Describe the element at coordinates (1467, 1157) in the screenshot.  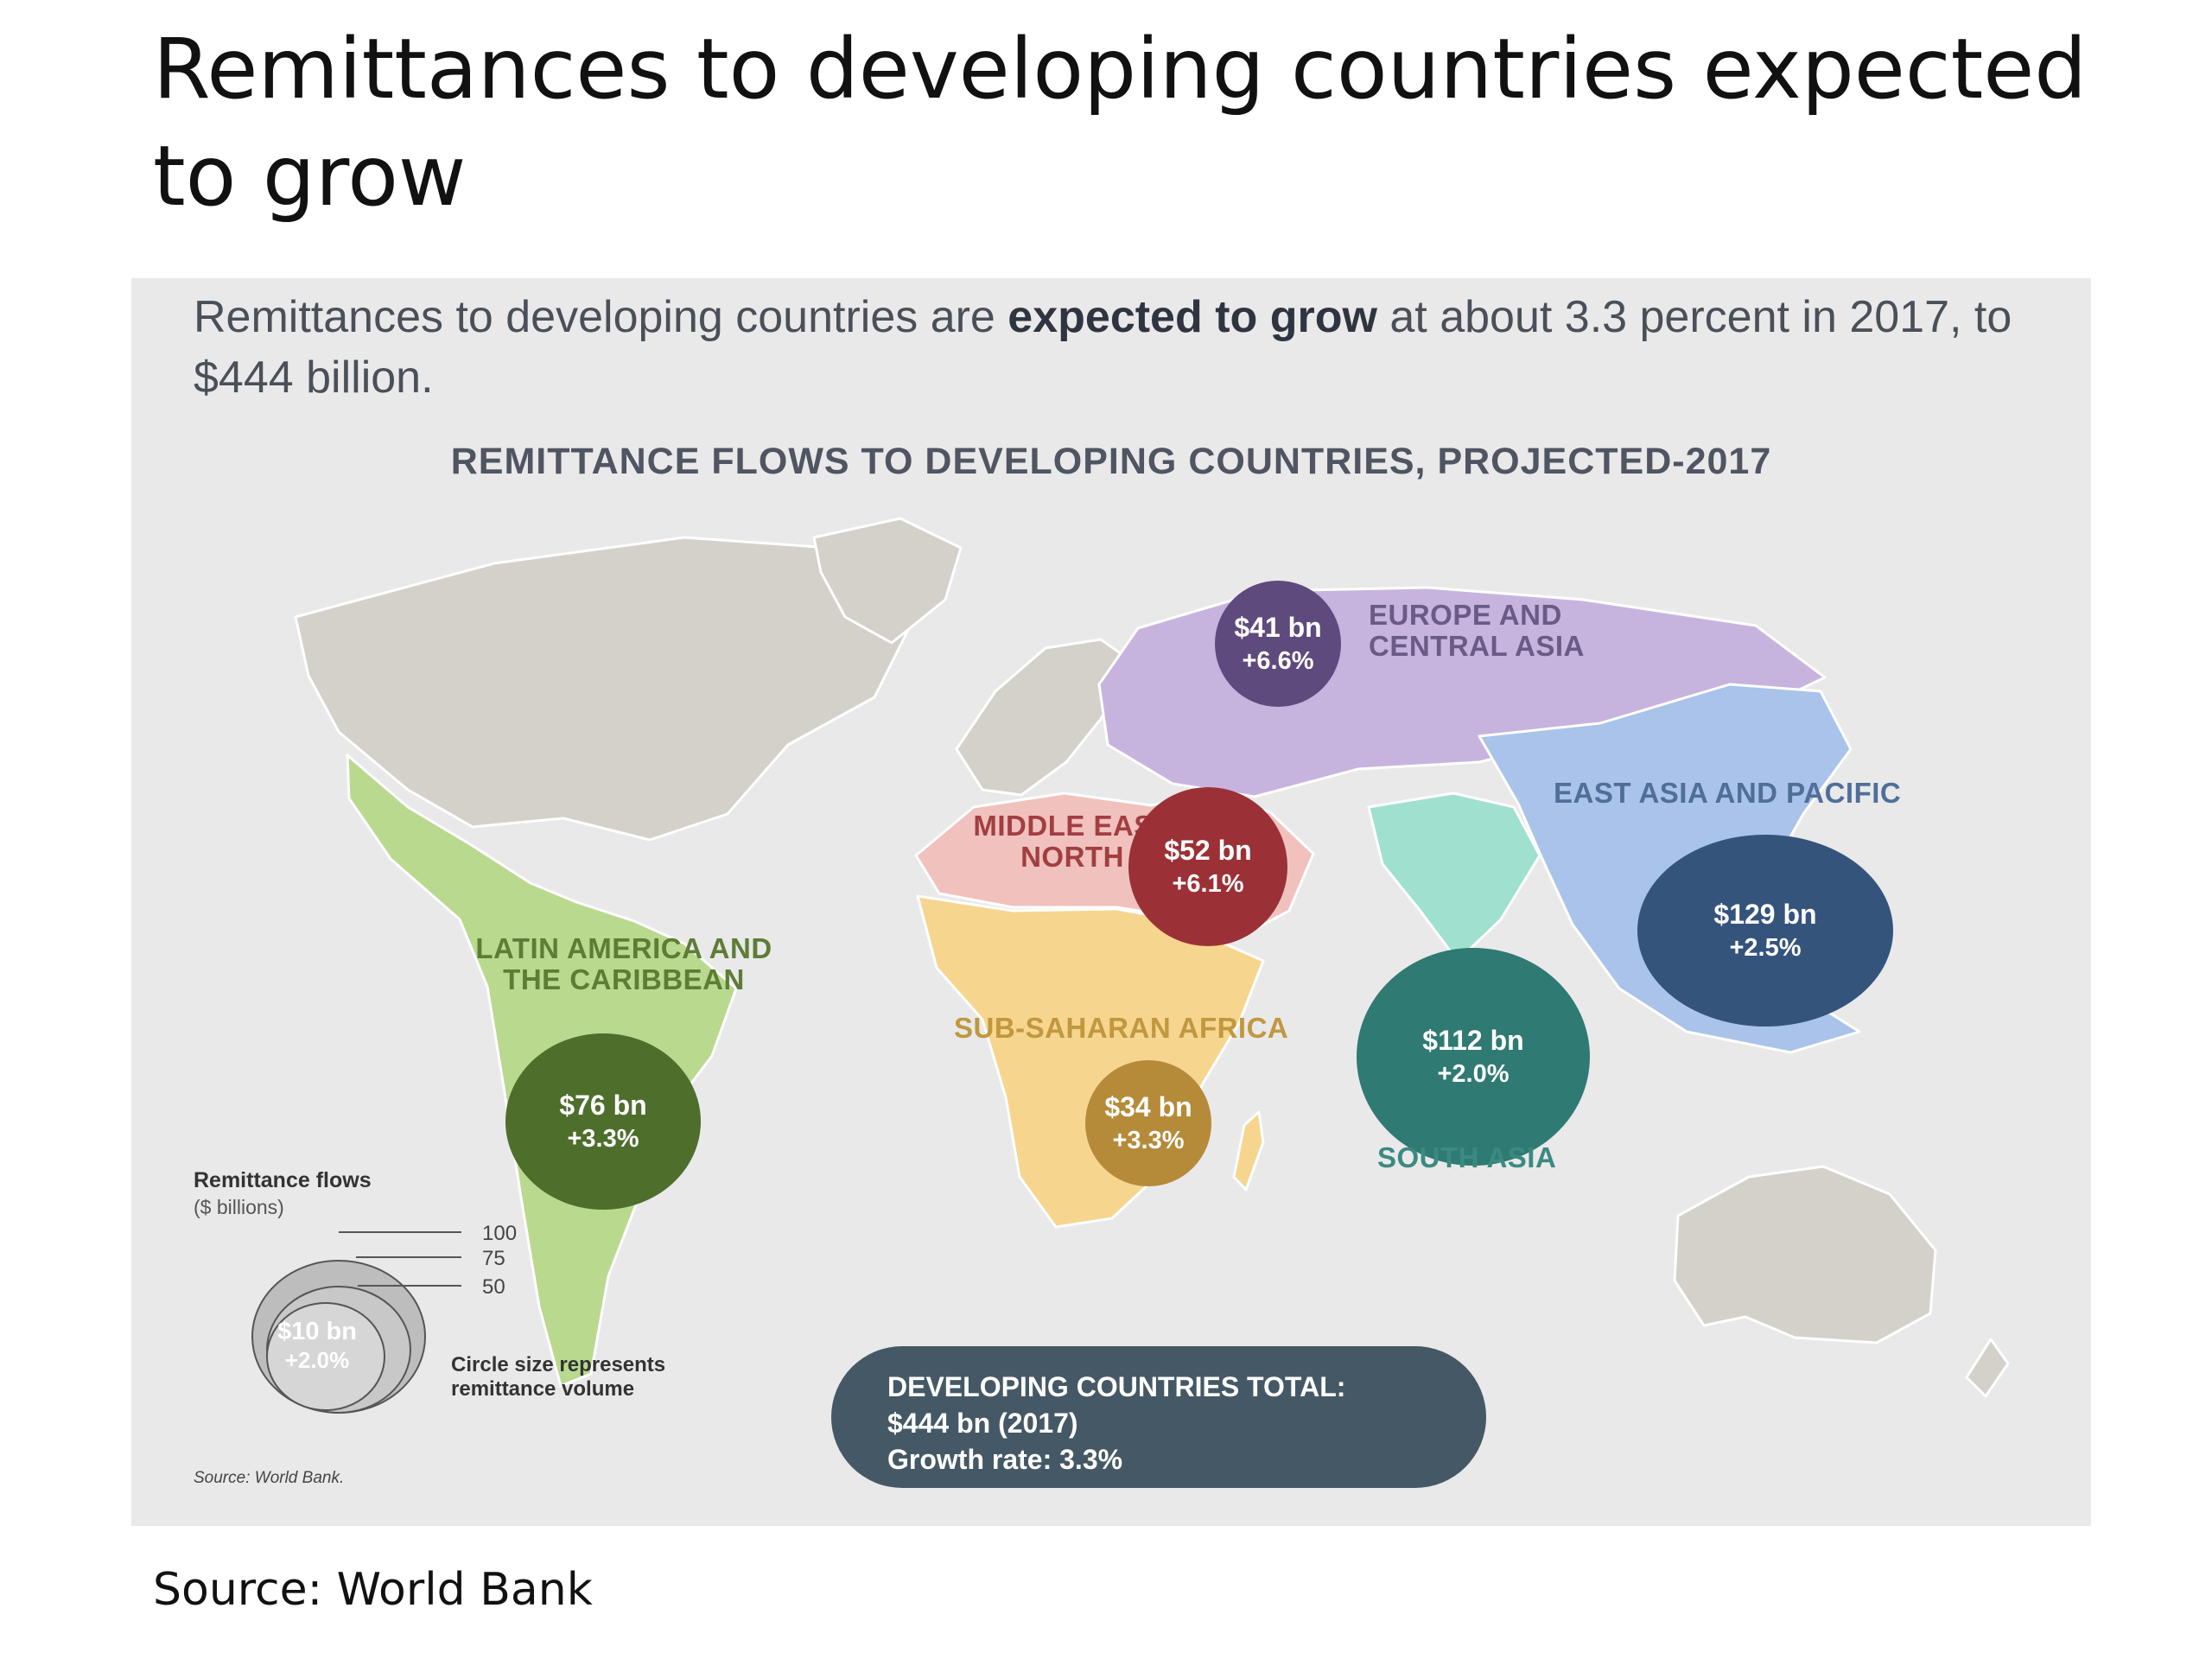
I see `region-label-south-asia: SOUTH ASIA` at that location.